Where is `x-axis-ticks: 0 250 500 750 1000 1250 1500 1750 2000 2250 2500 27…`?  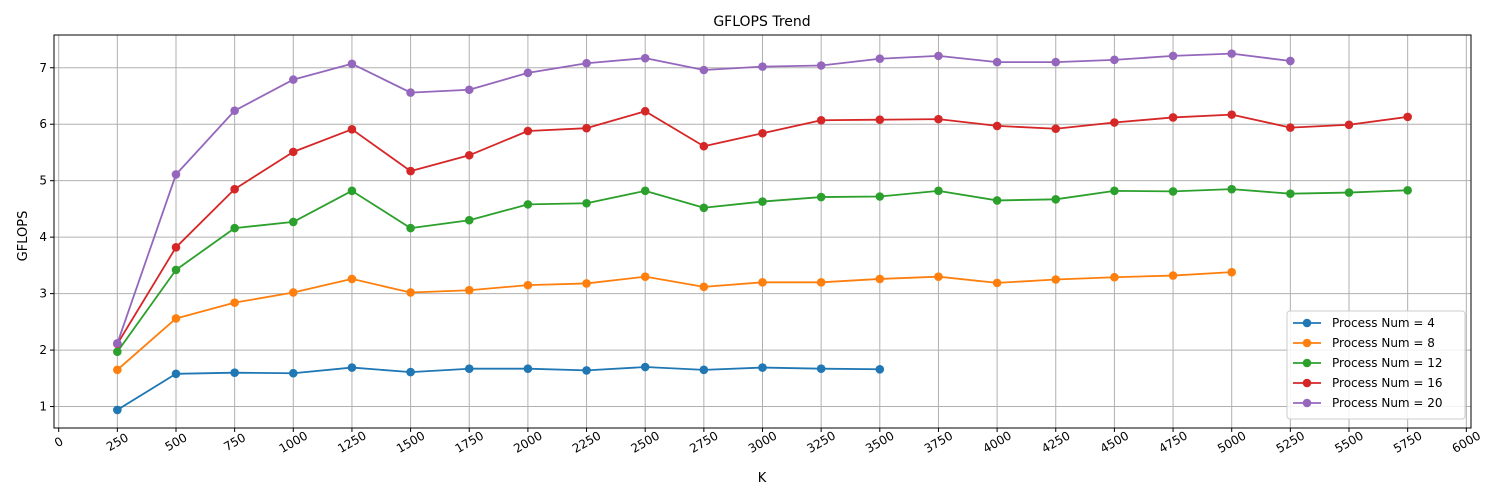 x-axis-ticks: 0 250 500 750 1000 1250 1500 1750 2000 2250 2500 27… is located at coordinates (767, 442).